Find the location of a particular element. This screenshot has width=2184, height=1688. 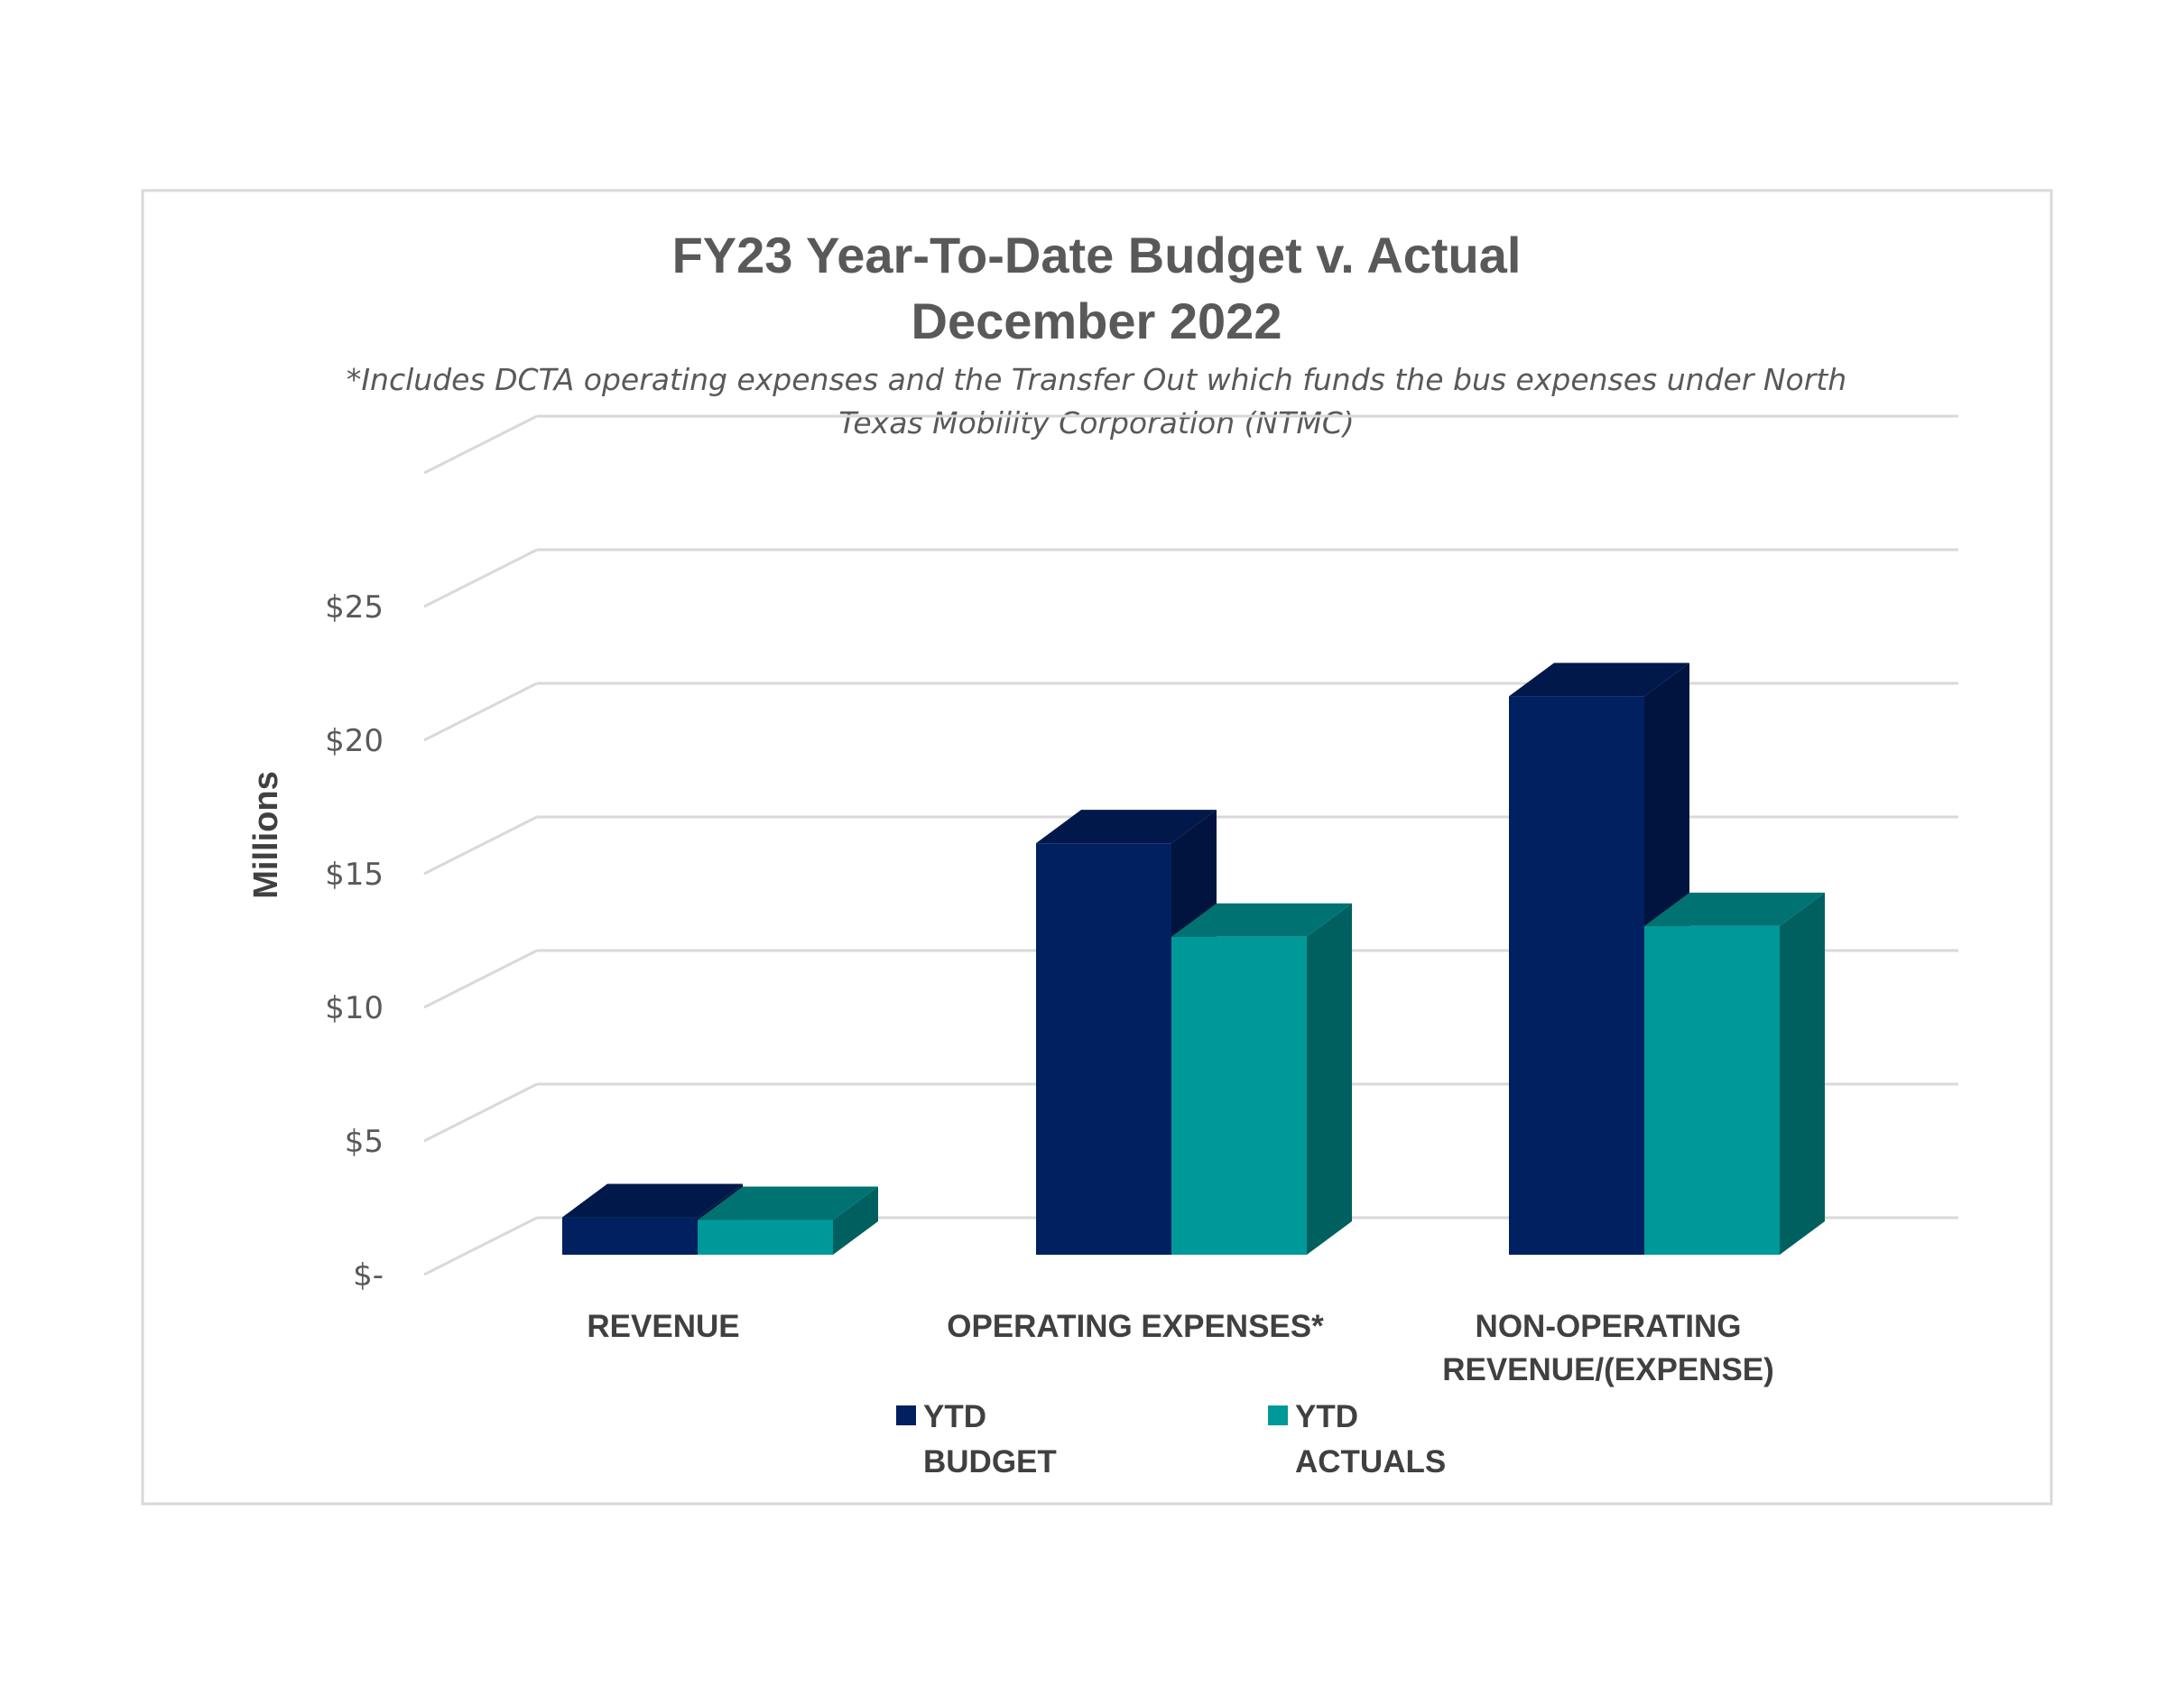

y-tick-label: $5 is located at coordinates (364, 1142).